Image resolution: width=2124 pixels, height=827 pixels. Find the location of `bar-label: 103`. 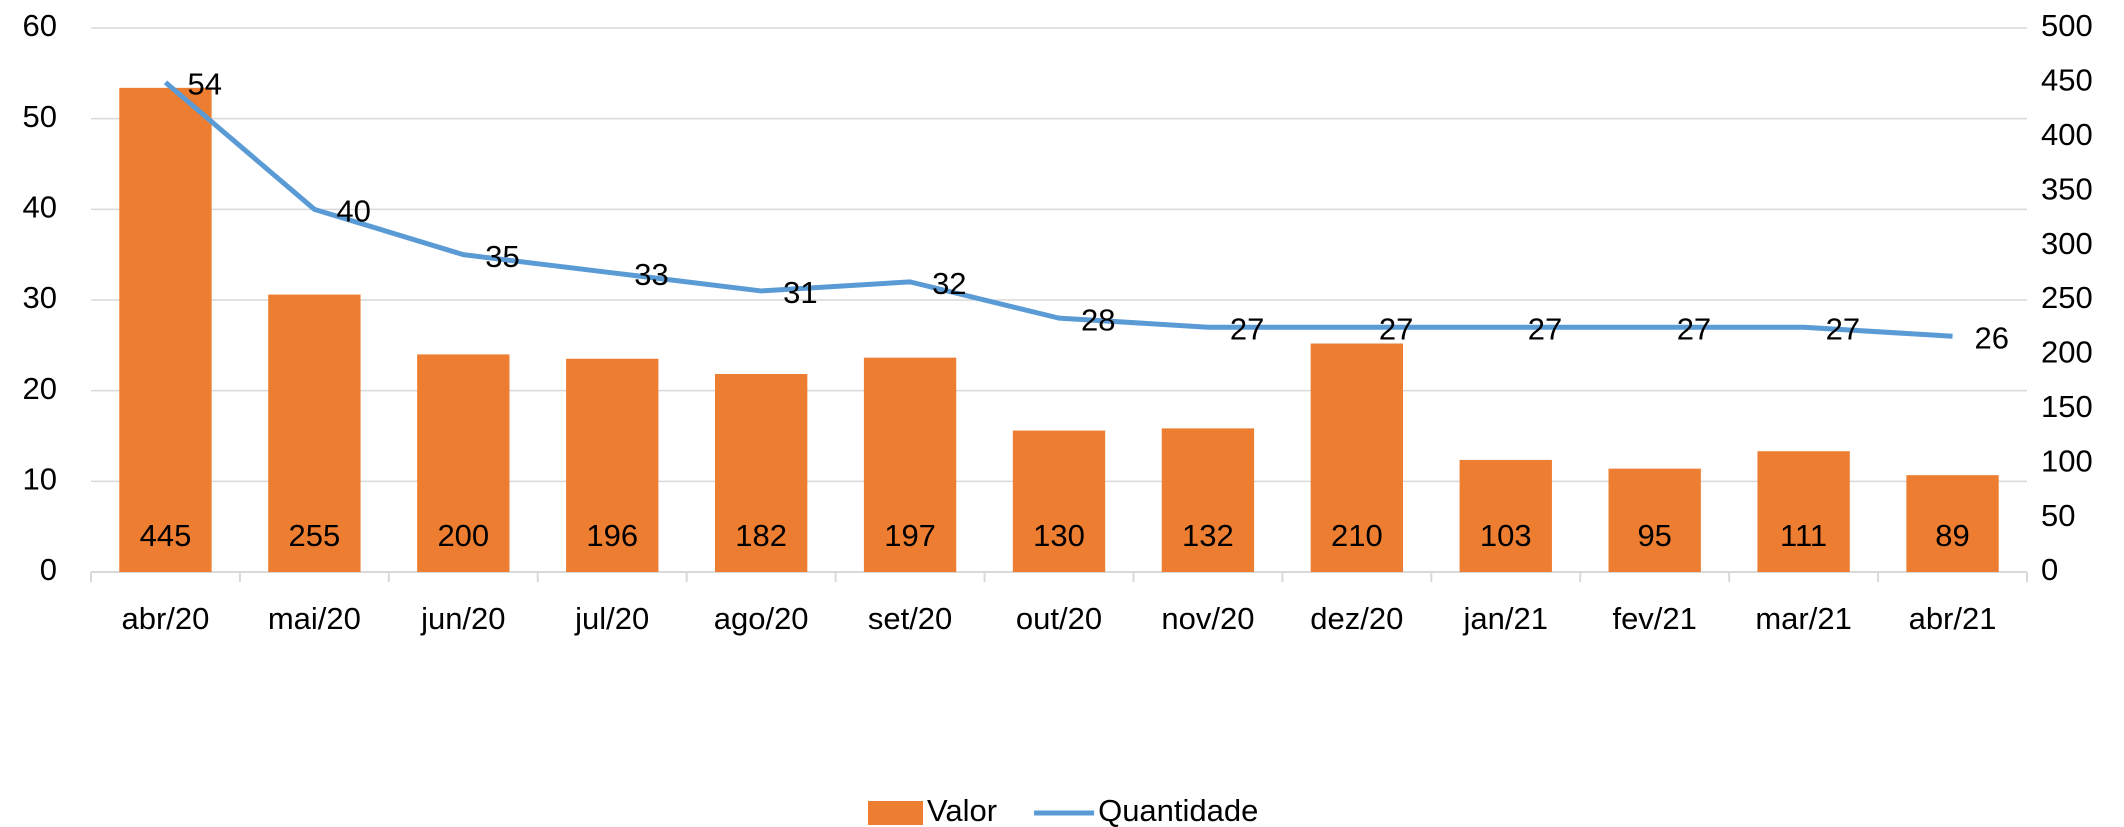

bar-label: 103 is located at coordinates (1506, 535).